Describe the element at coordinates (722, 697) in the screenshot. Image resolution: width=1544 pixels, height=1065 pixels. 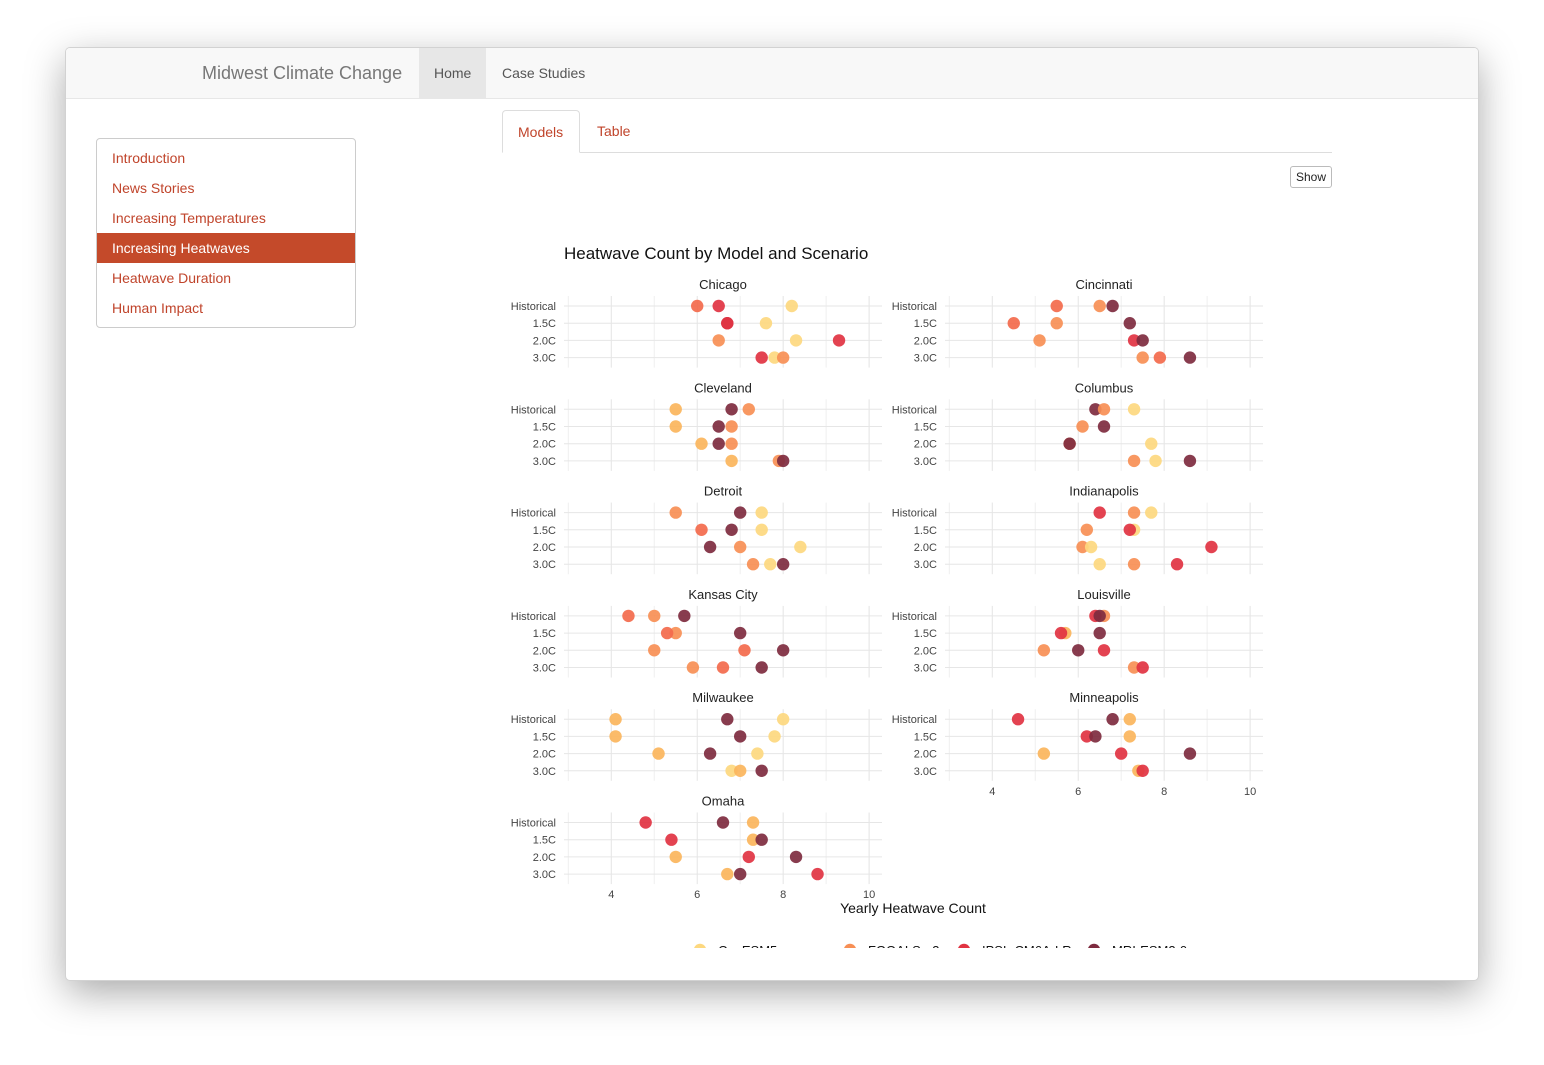
I see `panel-title-milwaukee: Milwaukee` at that location.